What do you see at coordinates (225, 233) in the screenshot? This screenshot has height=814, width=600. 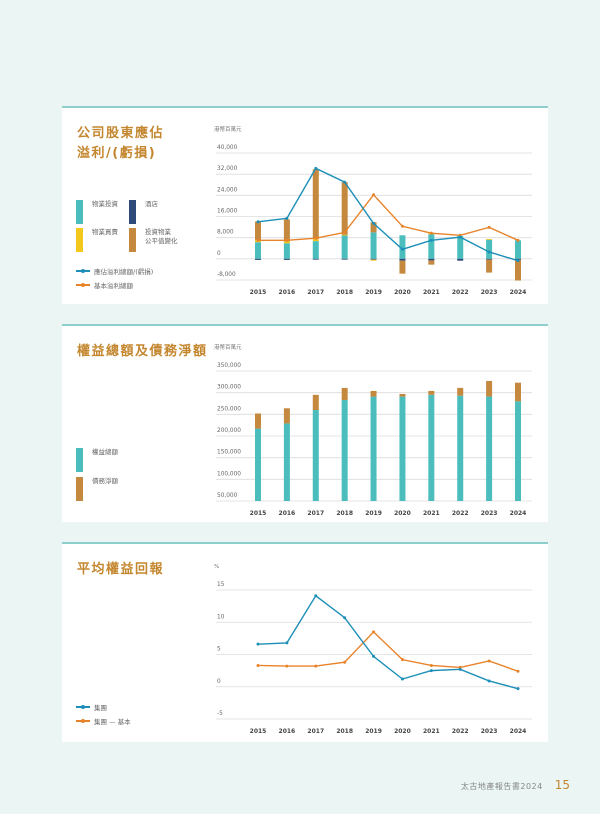 I see `y-tick-label: 8,000` at bounding box center [225, 233].